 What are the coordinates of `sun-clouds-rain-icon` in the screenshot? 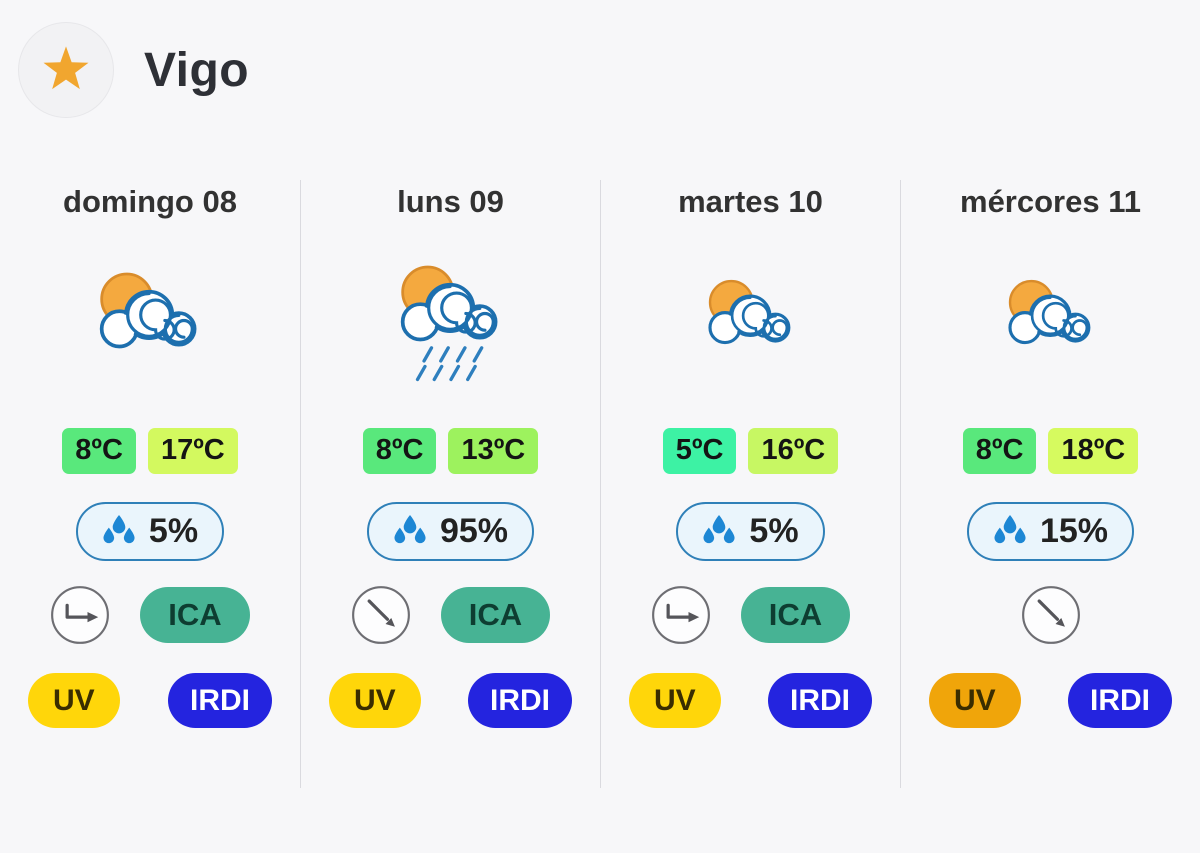 It's located at (451, 320).